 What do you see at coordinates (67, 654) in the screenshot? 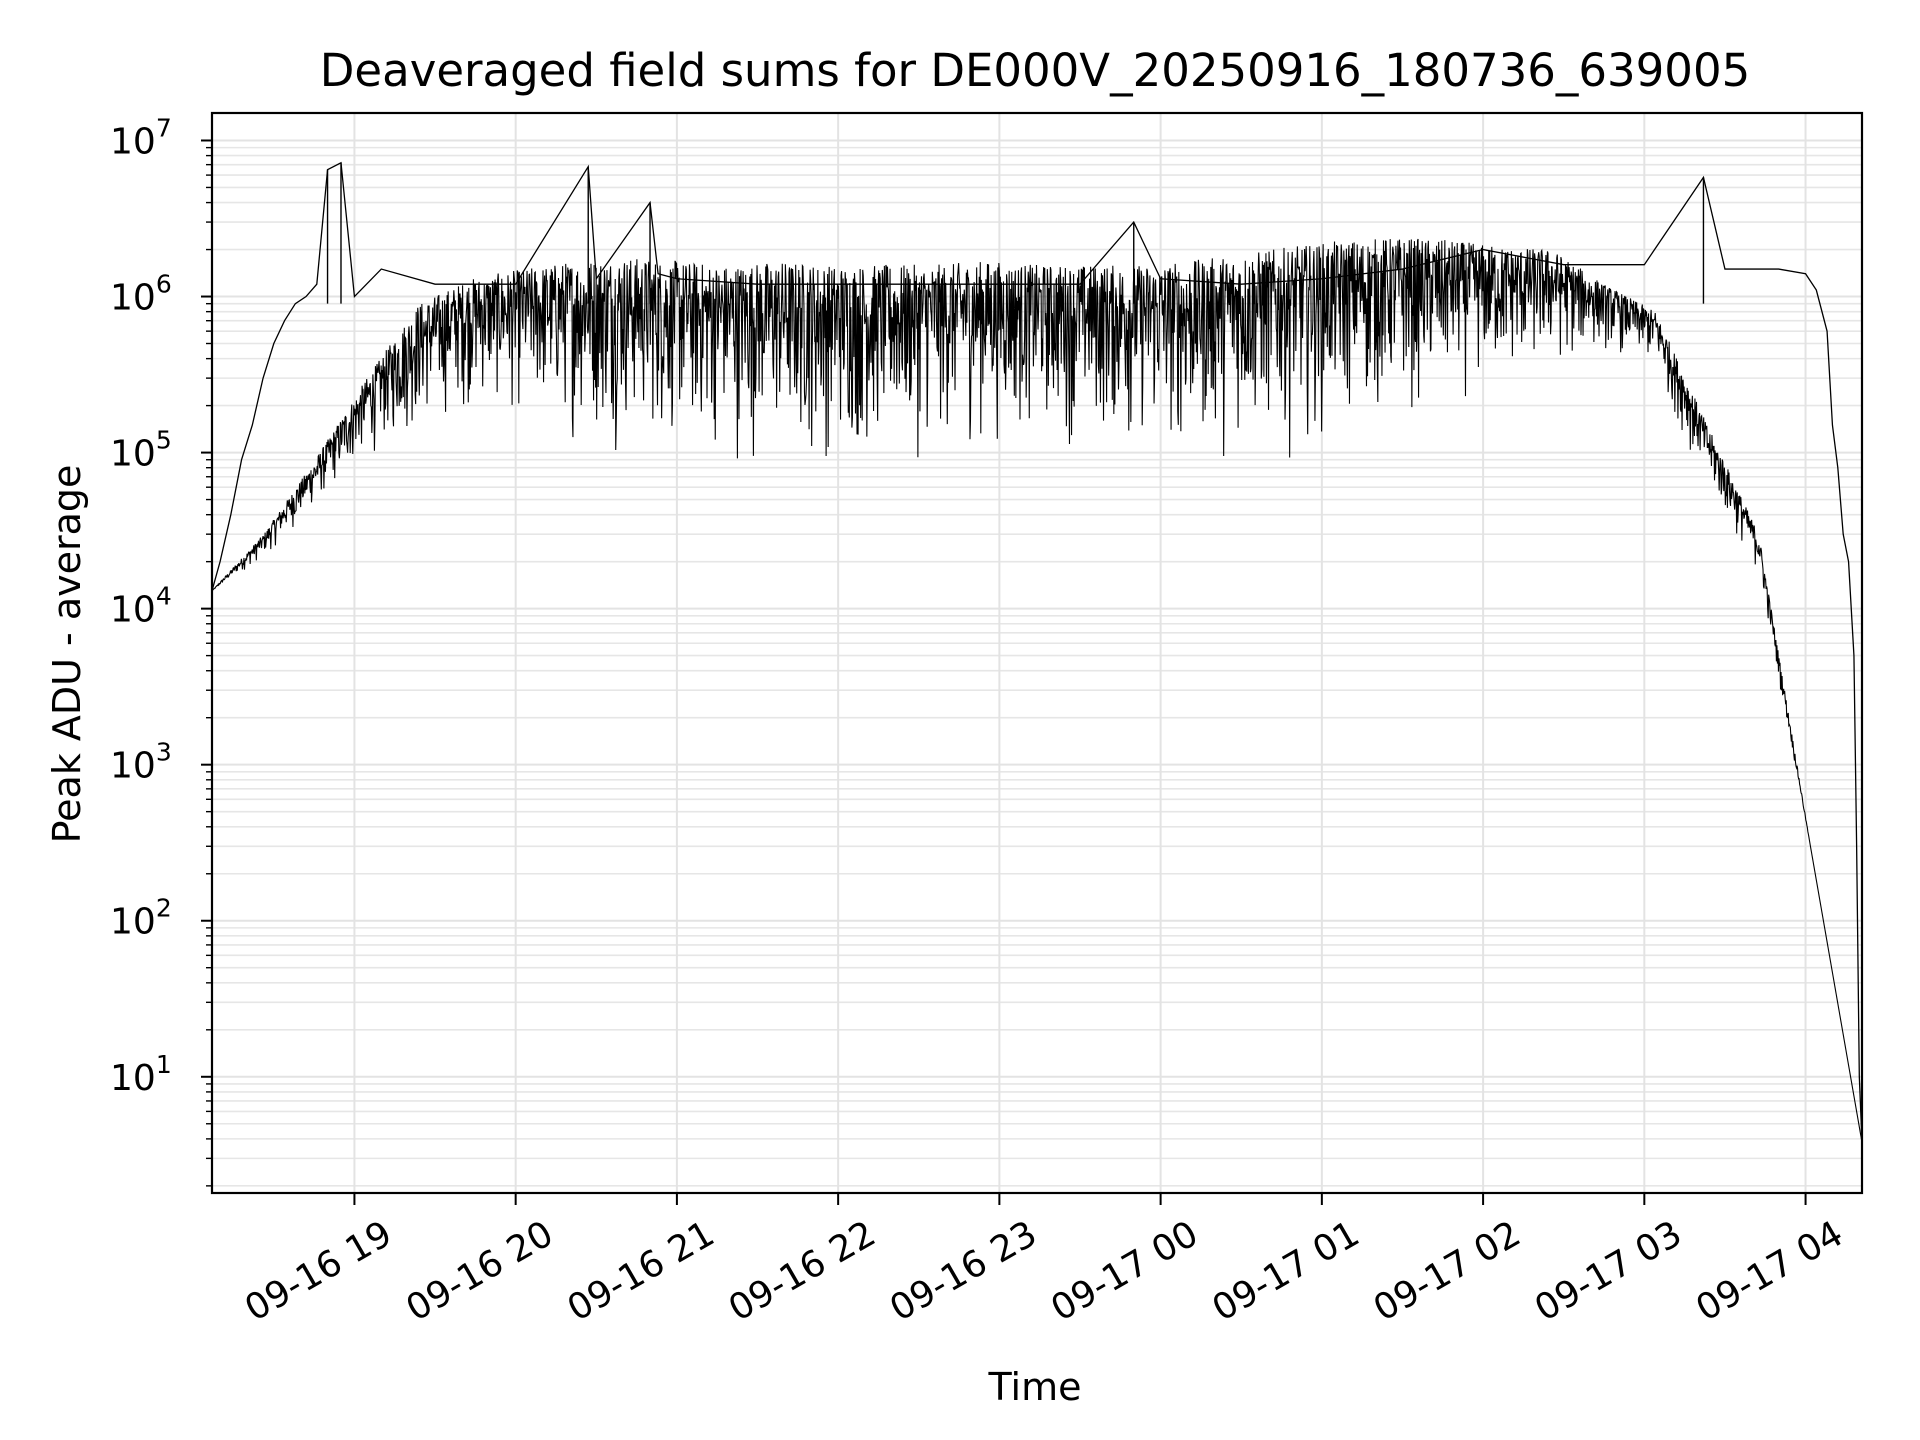
I see `y-axis-title: Peak ADU - average` at bounding box center [67, 654].